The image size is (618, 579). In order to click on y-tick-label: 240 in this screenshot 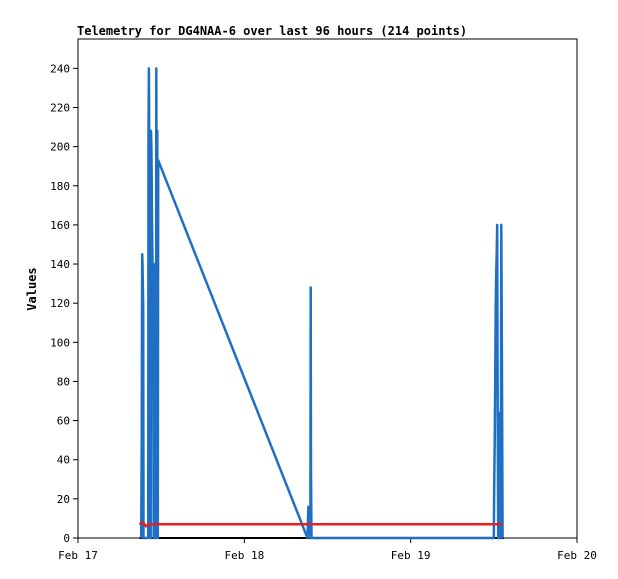, I will do `click(60, 68)`.